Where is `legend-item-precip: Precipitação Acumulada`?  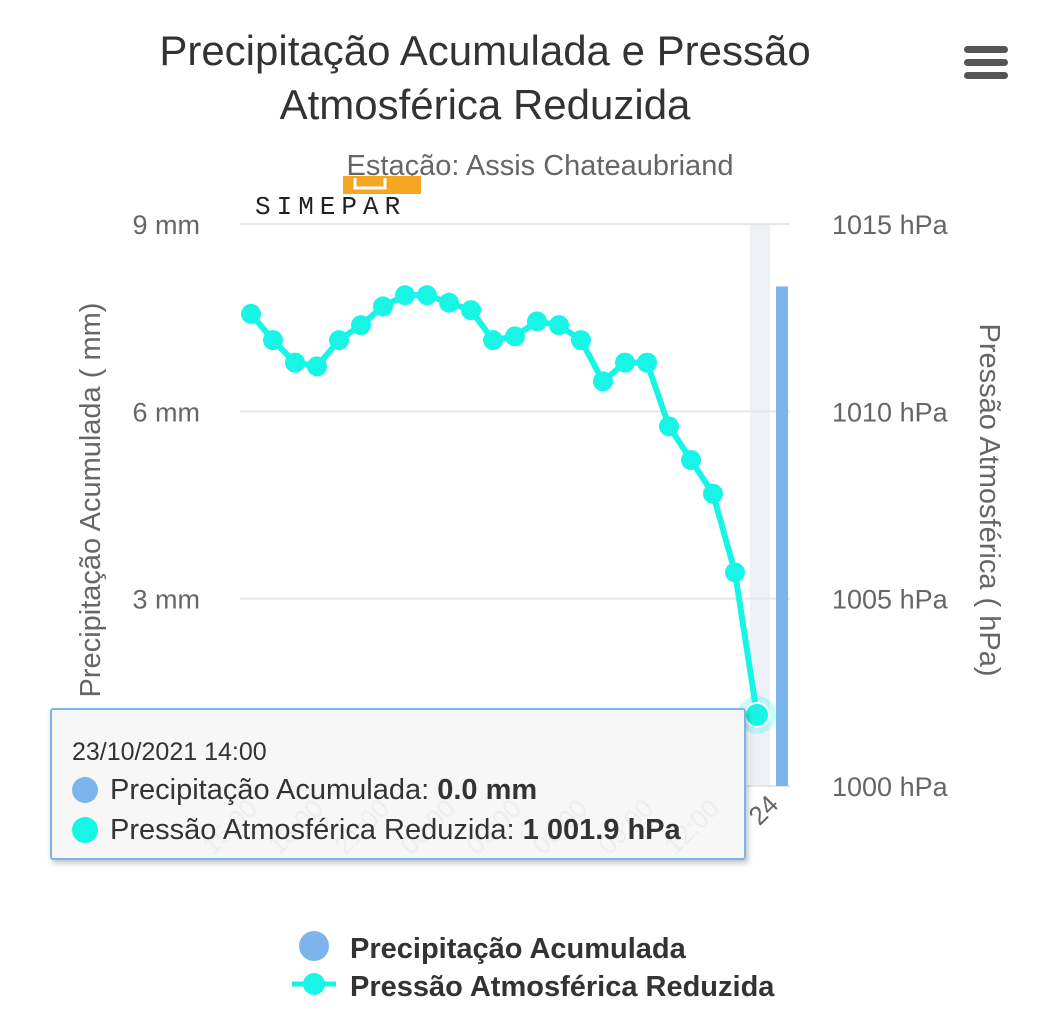
legend-item-precip: Precipitação Acumulada is located at coordinates (492, 947).